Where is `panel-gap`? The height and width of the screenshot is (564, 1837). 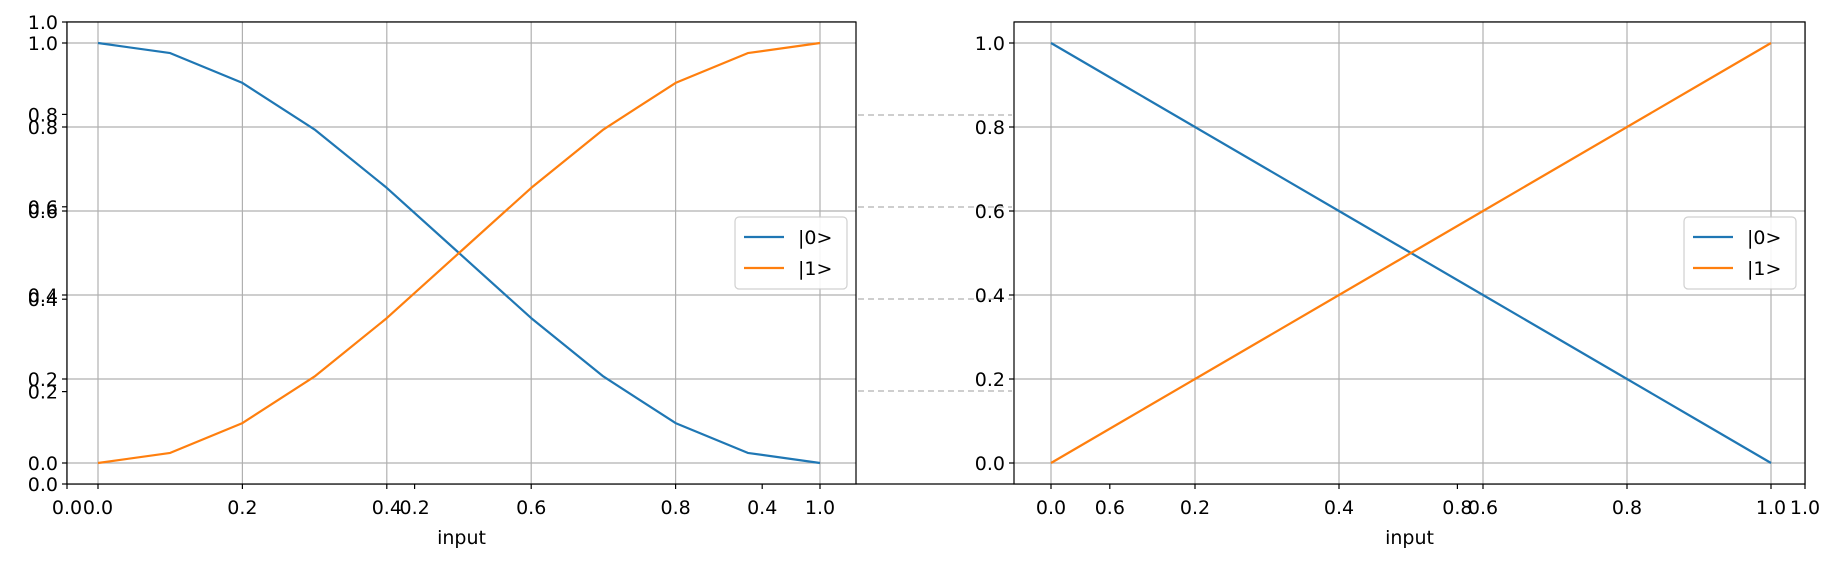
panel-gap is located at coordinates (935, 251).